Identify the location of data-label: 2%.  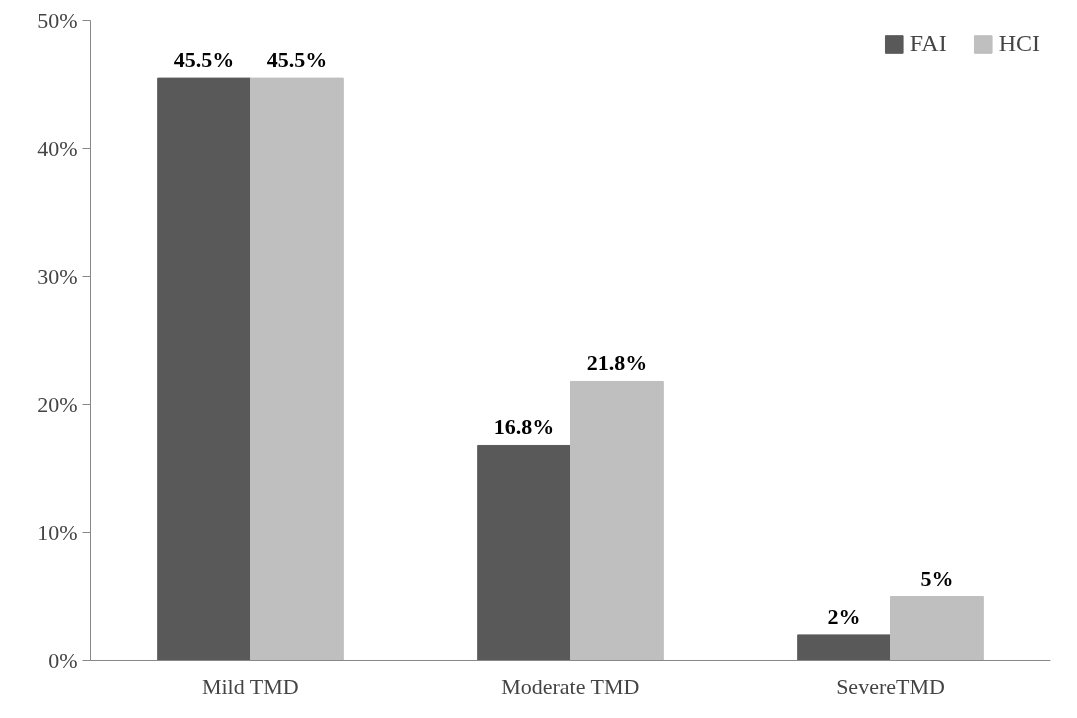
(844, 616).